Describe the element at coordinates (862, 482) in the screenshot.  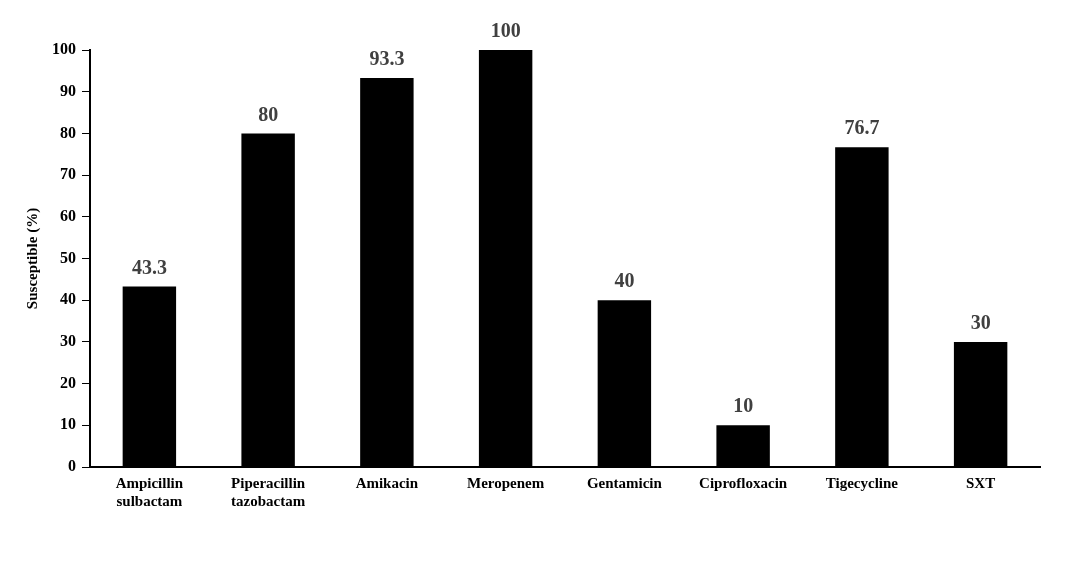
I see `x-tick-label: Tigecycline` at that location.